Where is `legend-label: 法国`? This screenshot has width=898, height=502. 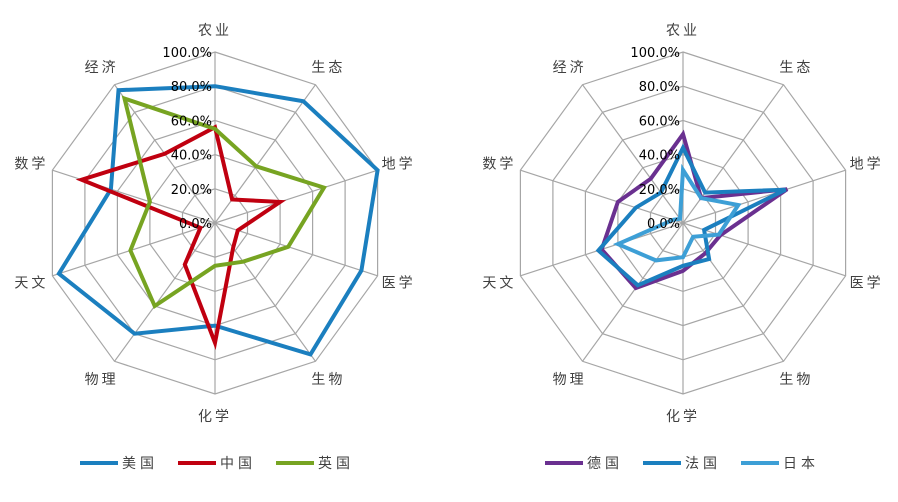
legend-label: 法国 is located at coordinates (703, 464).